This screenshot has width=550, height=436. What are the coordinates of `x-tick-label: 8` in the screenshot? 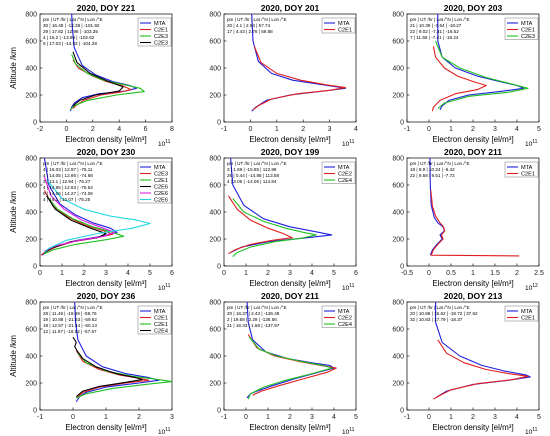 It's located at (172, 129).